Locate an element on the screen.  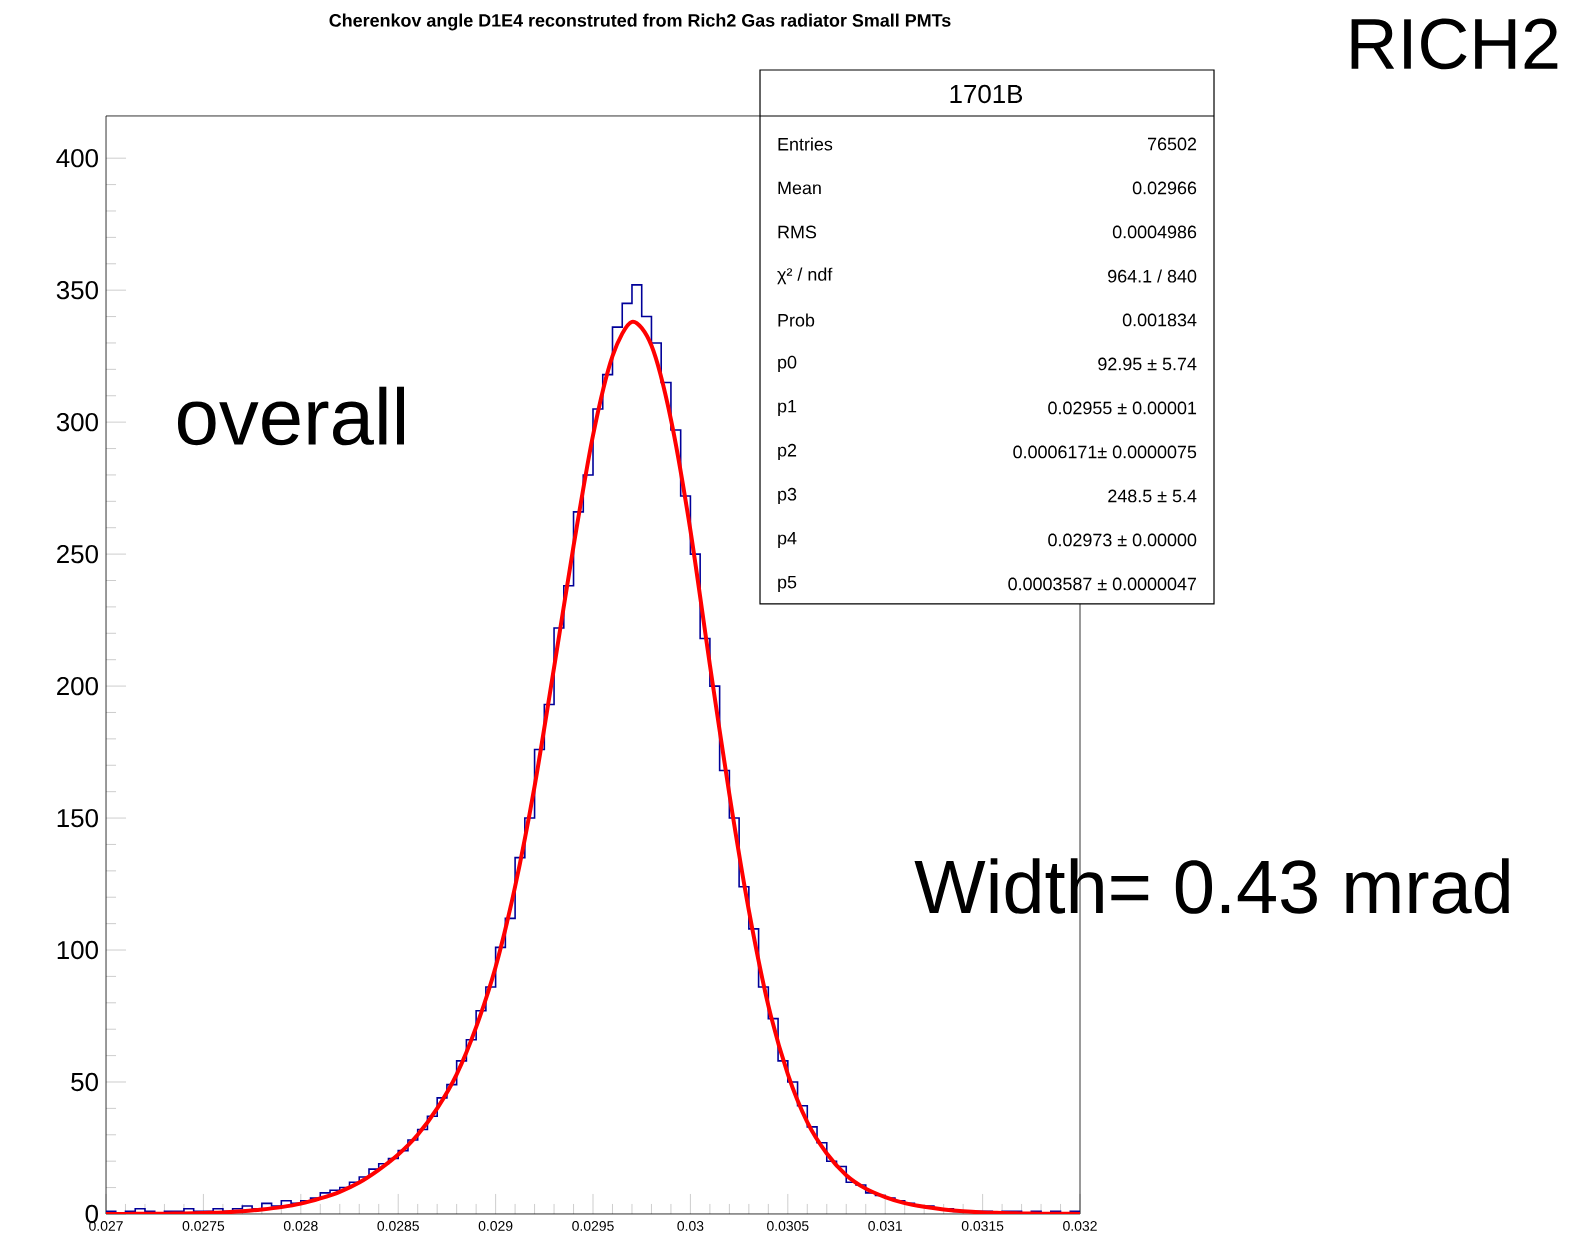
annotation: Entries is located at coordinates (805, 144).